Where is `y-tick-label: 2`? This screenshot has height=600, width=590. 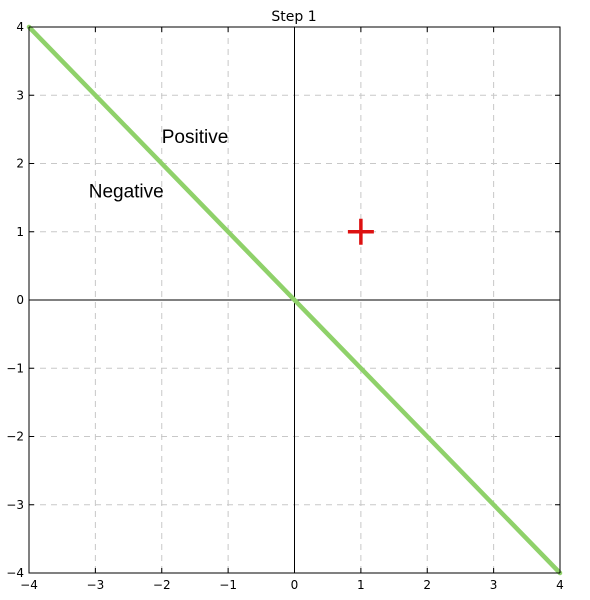
y-tick-label: 2 is located at coordinates (20, 164).